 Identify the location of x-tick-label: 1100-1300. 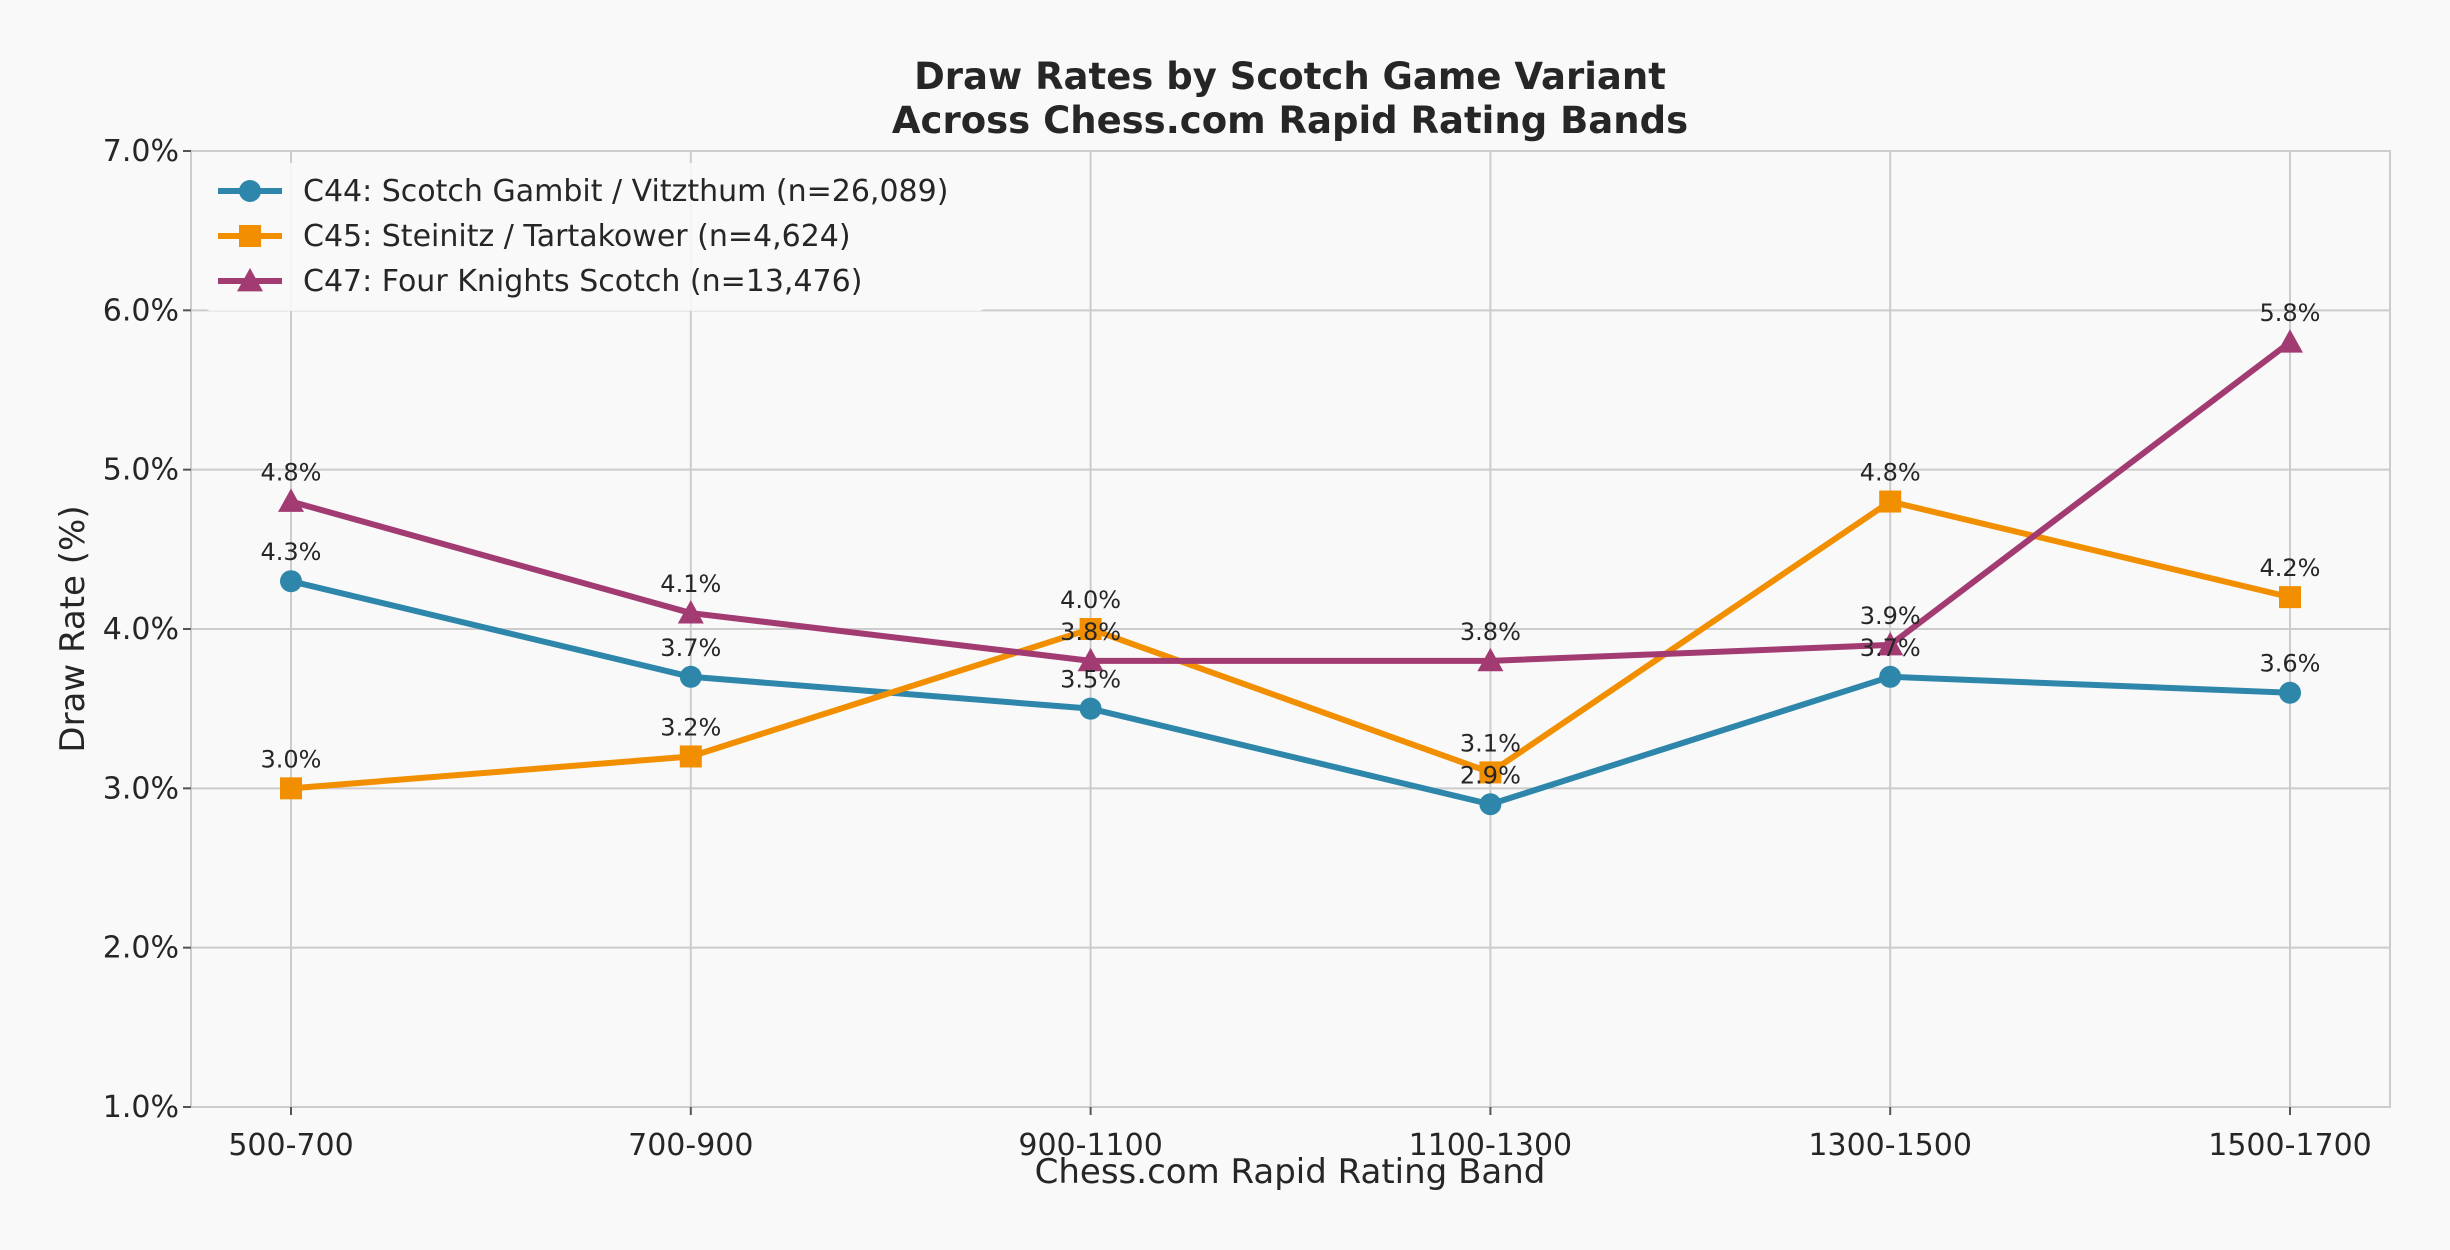
(1491, 1145).